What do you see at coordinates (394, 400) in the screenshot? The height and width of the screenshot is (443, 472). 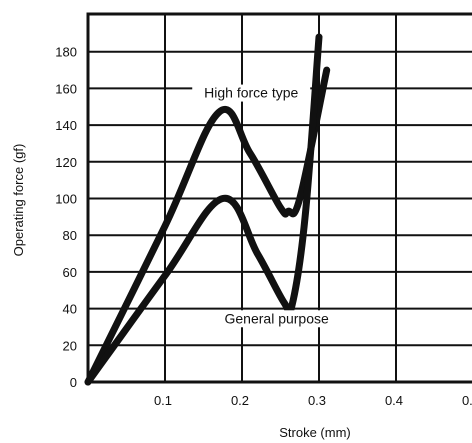 I see `x-tick-label: 0.4` at bounding box center [394, 400].